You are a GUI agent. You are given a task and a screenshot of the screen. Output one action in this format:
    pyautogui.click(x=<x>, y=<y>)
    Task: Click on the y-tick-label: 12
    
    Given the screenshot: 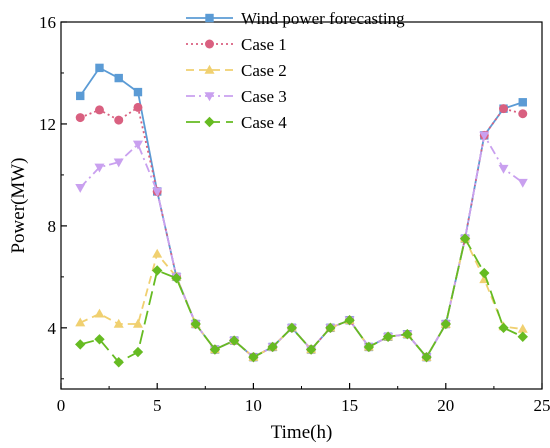 What is the action you would take?
    pyautogui.click(x=47, y=124)
    